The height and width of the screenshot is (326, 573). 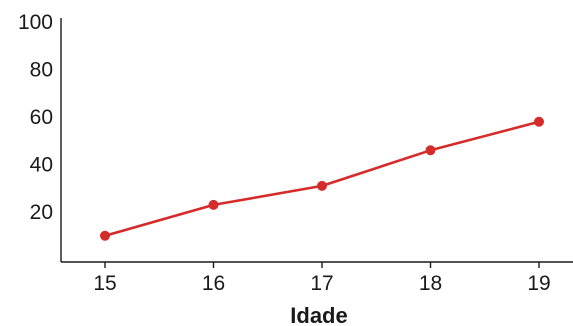 What do you see at coordinates (318, 314) in the screenshot?
I see `x-axis-title: Idade` at bounding box center [318, 314].